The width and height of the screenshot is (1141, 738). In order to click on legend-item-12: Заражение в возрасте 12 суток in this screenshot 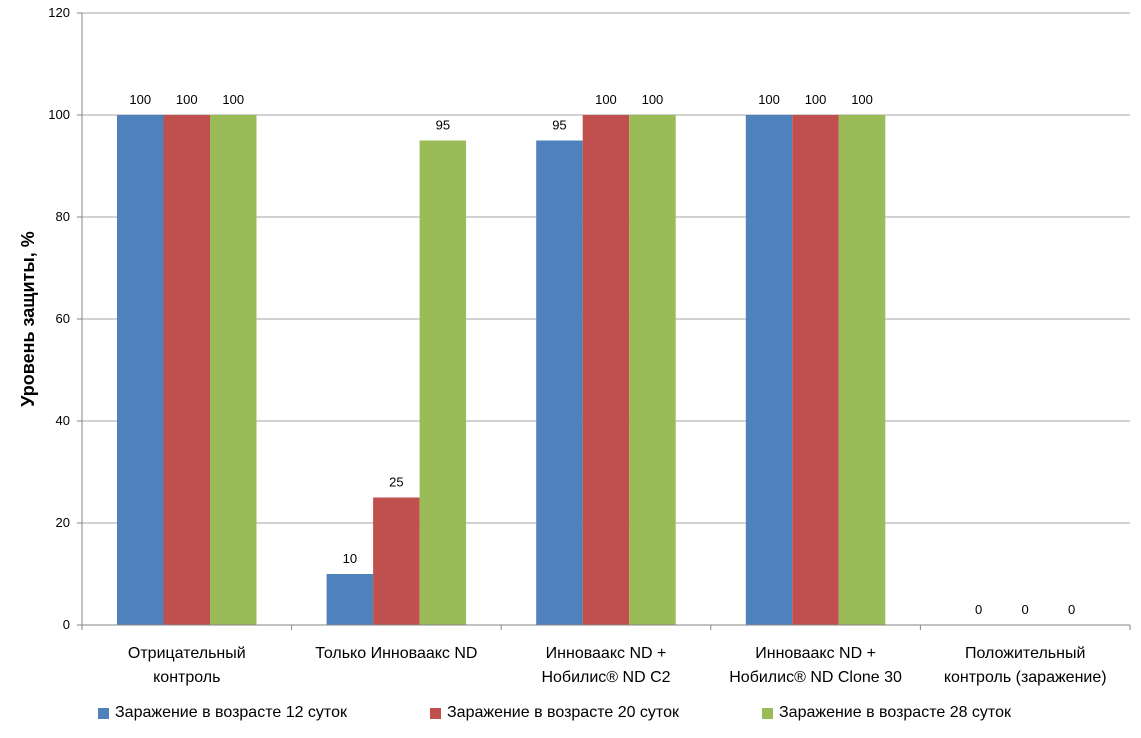, I will do `click(222, 713)`.